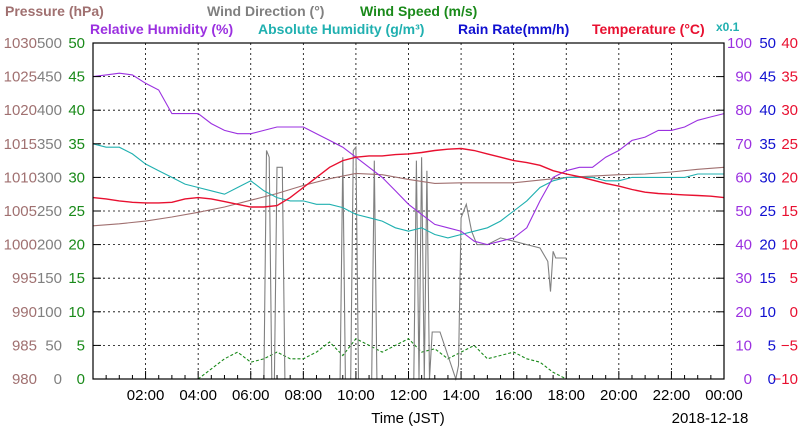 Image resolution: width=800 pixels, height=434 pixels. What do you see at coordinates (743, 77) in the screenshot?
I see `right-tick-label: 90` at bounding box center [743, 77].